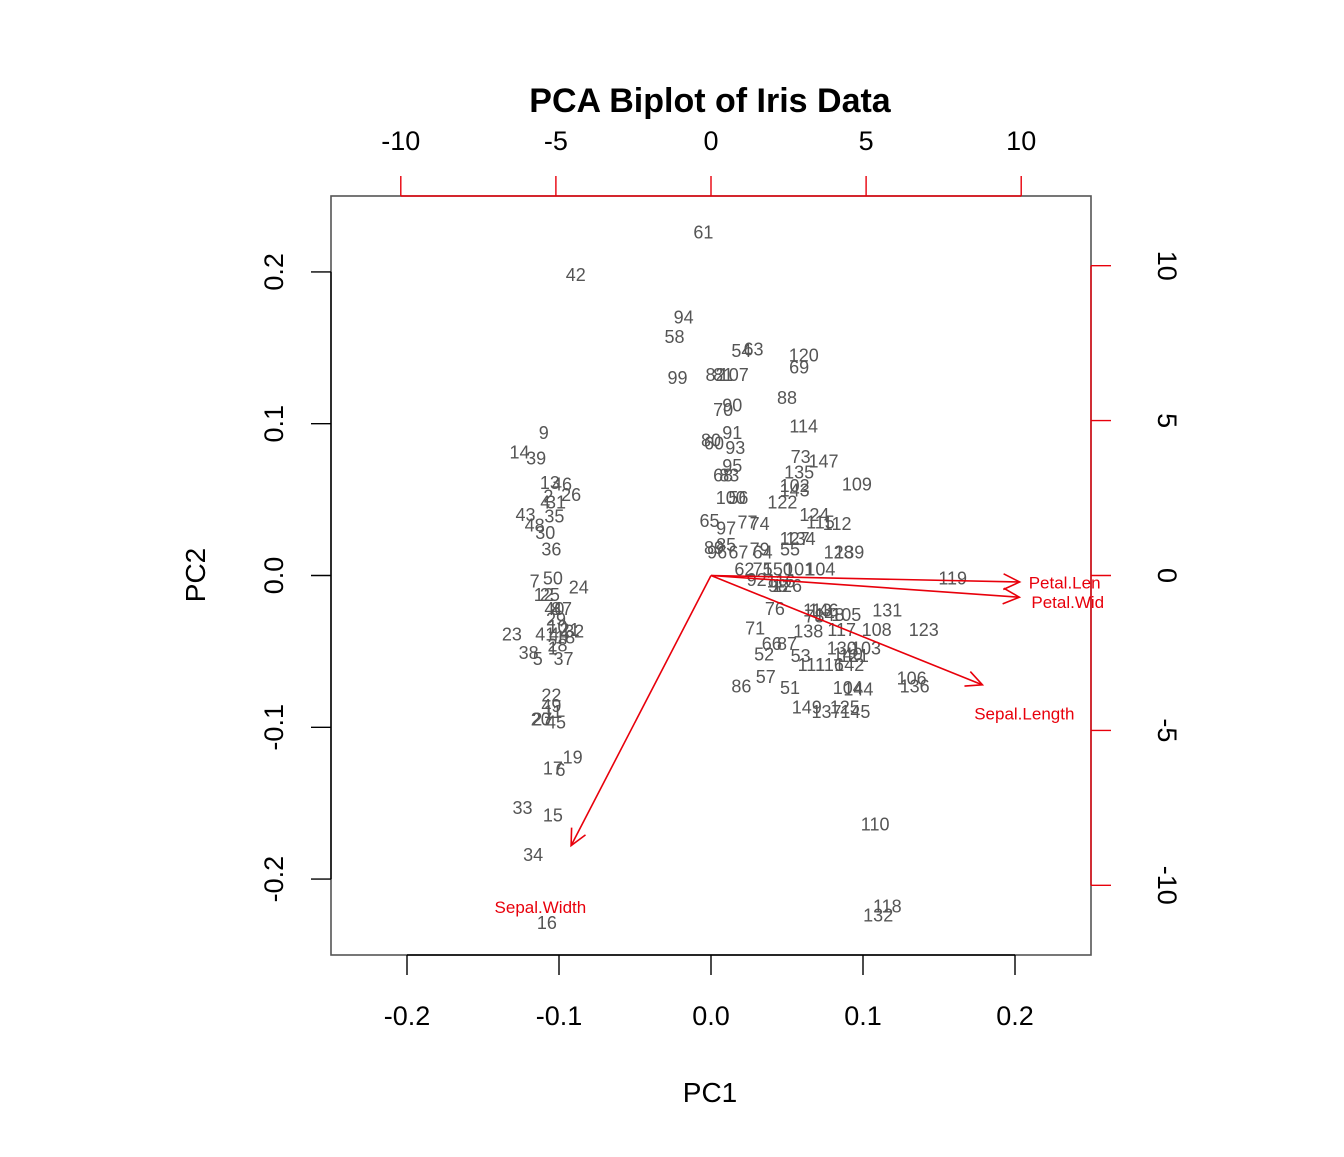 This screenshot has width=1344, height=1157. What do you see at coordinates (764, 654) in the screenshot?
I see `point-label: 52` at bounding box center [764, 654].